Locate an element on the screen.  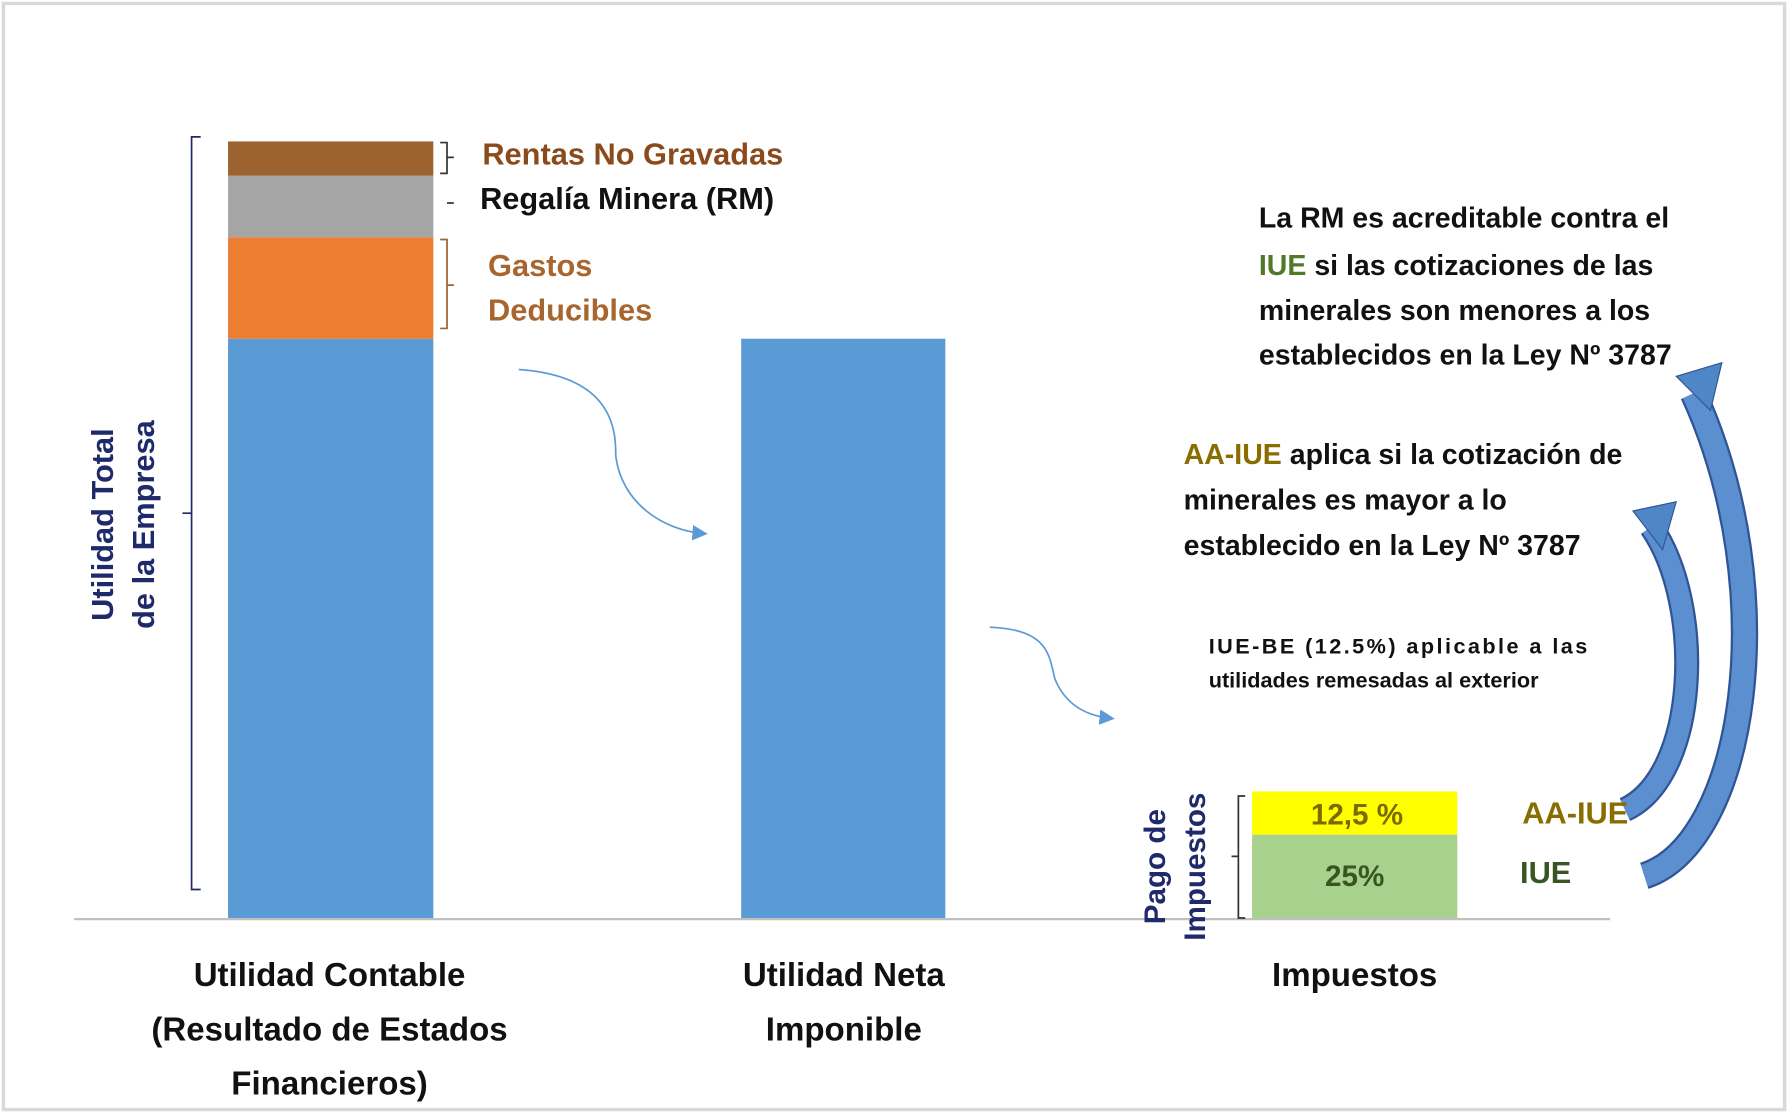
note: minerales son menores a los is located at coordinates (1454, 311).